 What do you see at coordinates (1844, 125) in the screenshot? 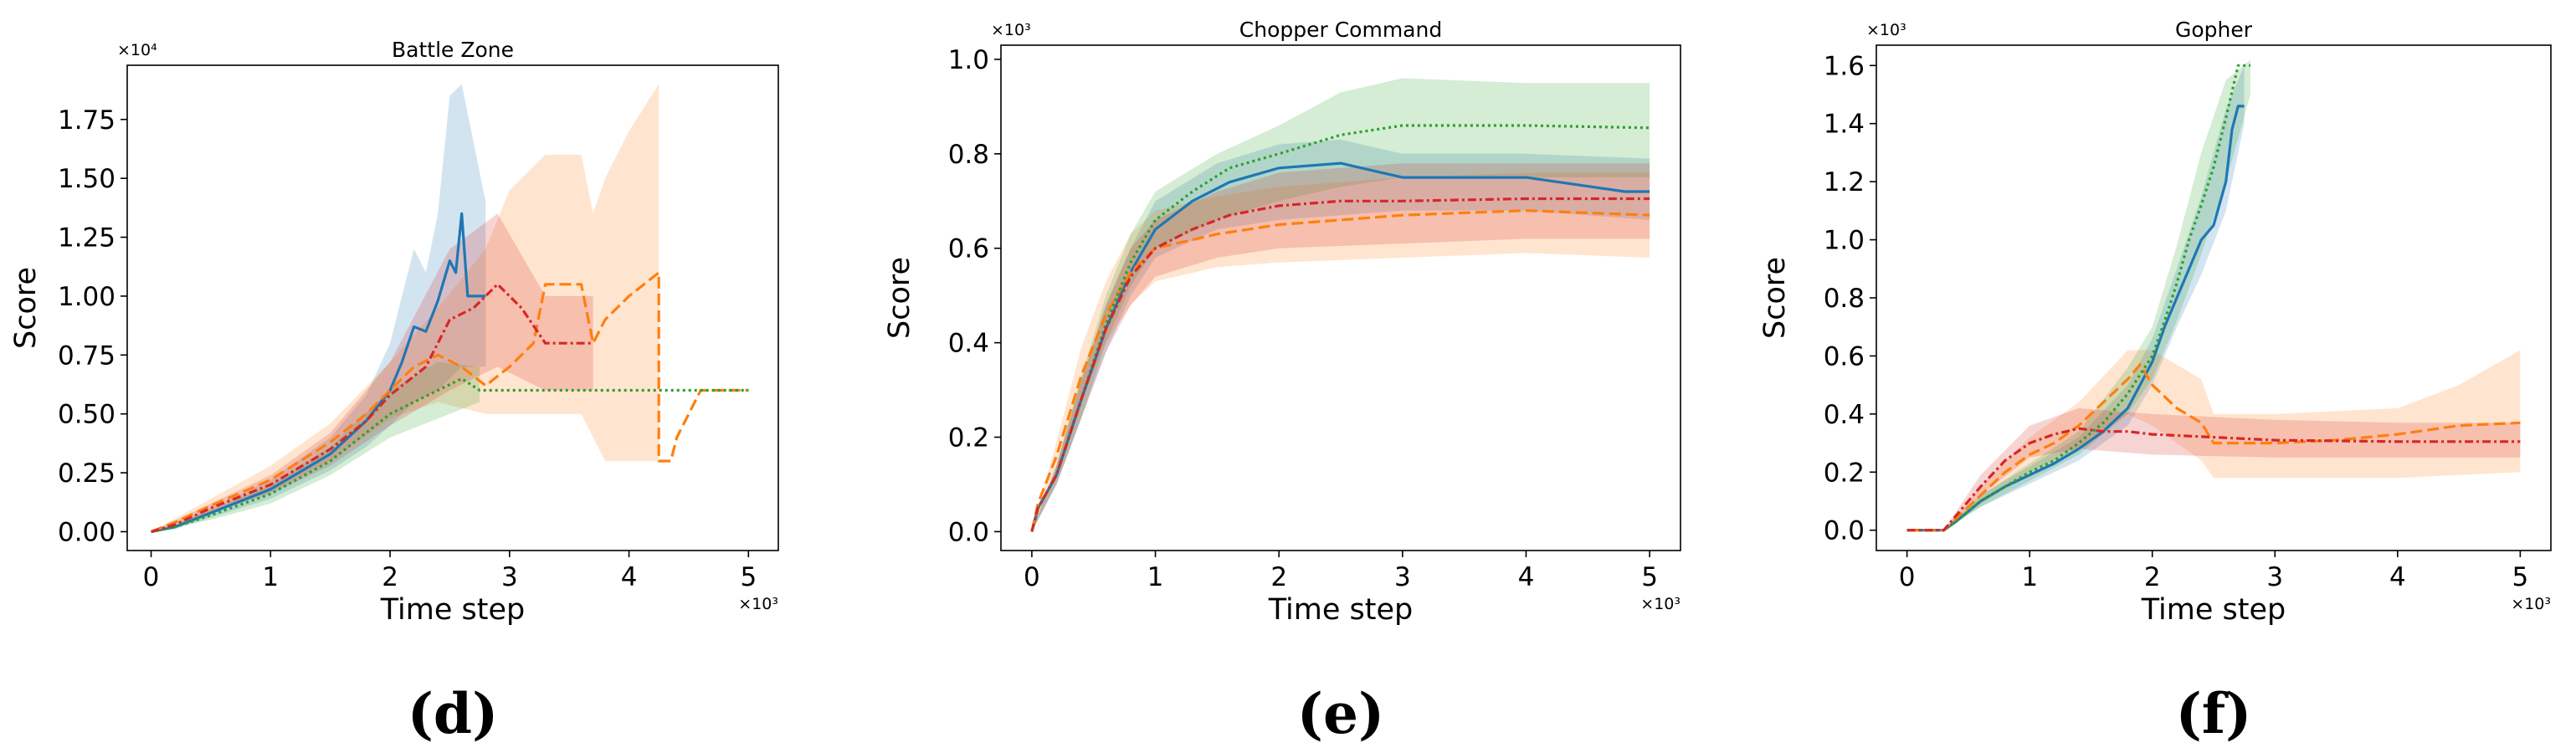
I see `y-tick-label: 1.4` at bounding box center [1844, 125].